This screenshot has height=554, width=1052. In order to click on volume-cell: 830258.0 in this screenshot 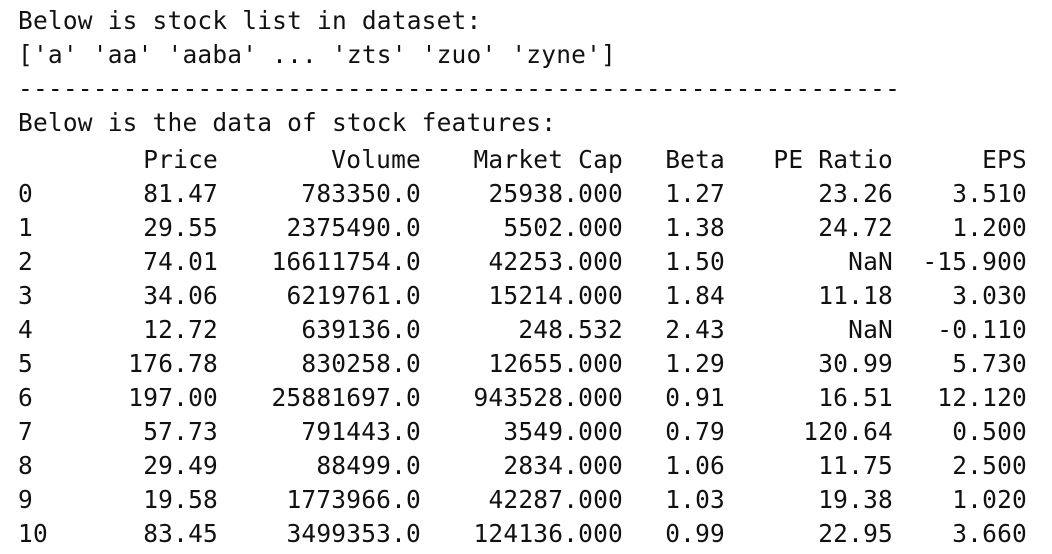, I will do `click(361, 363)`.